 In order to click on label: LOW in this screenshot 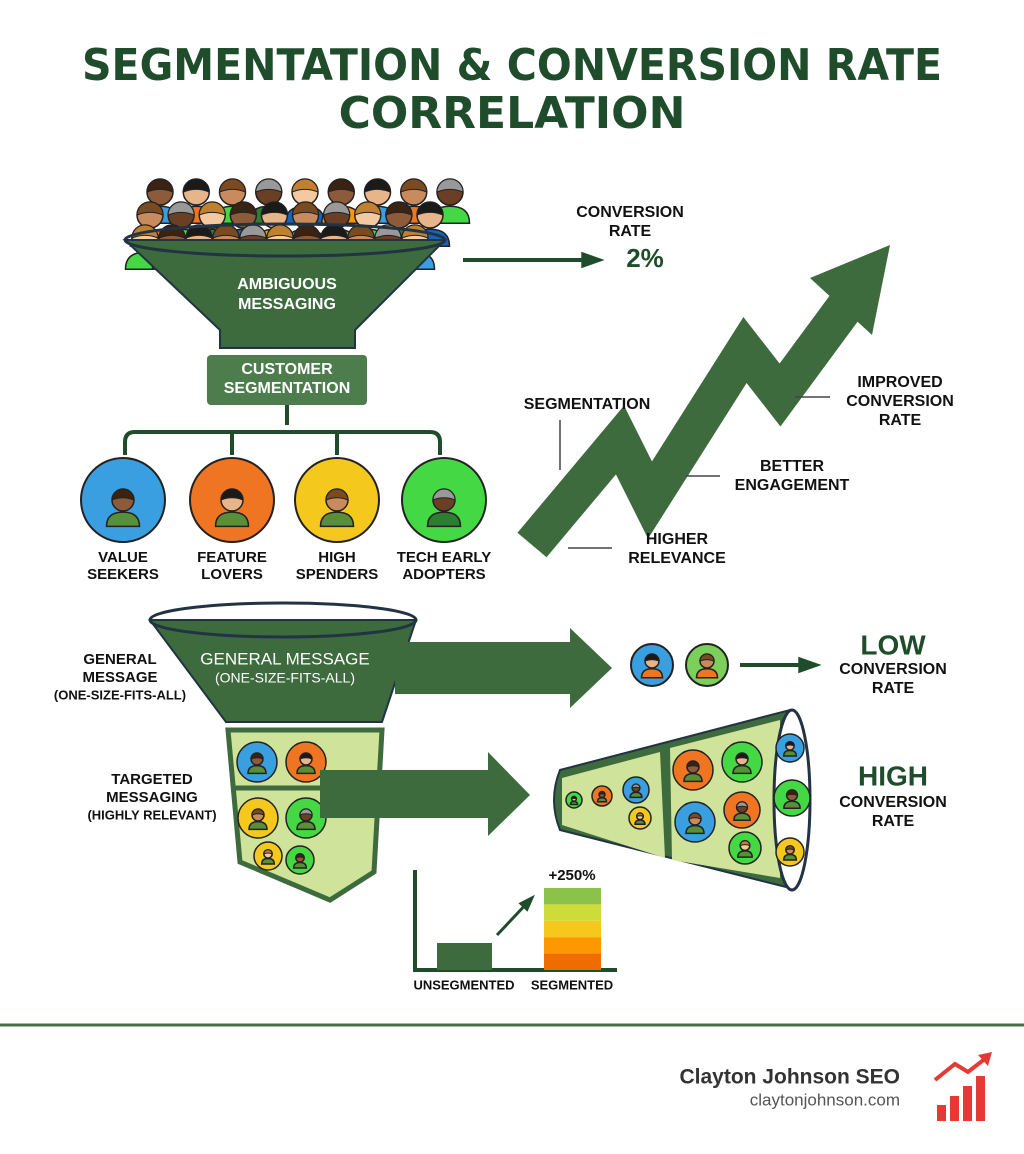, I will do `click(893, 644)`.